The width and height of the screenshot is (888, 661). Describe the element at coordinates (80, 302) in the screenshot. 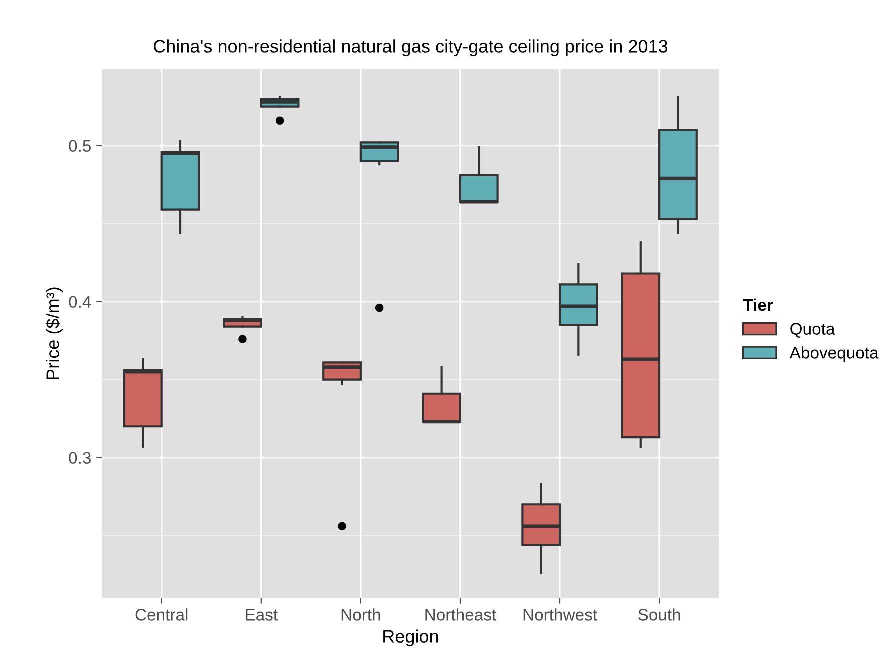

I see `y-tick-label: 0.4` at that location.